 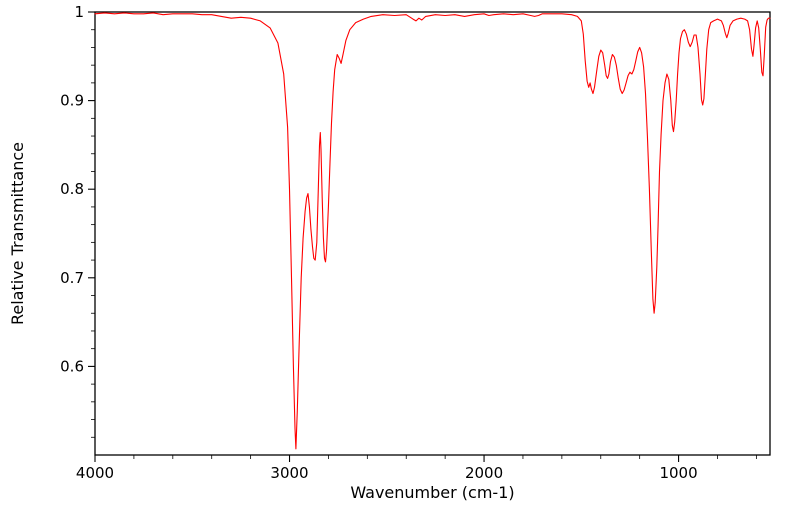 I want to click on y-axis-tick-label: 0.8, so click(x=72, y=189).